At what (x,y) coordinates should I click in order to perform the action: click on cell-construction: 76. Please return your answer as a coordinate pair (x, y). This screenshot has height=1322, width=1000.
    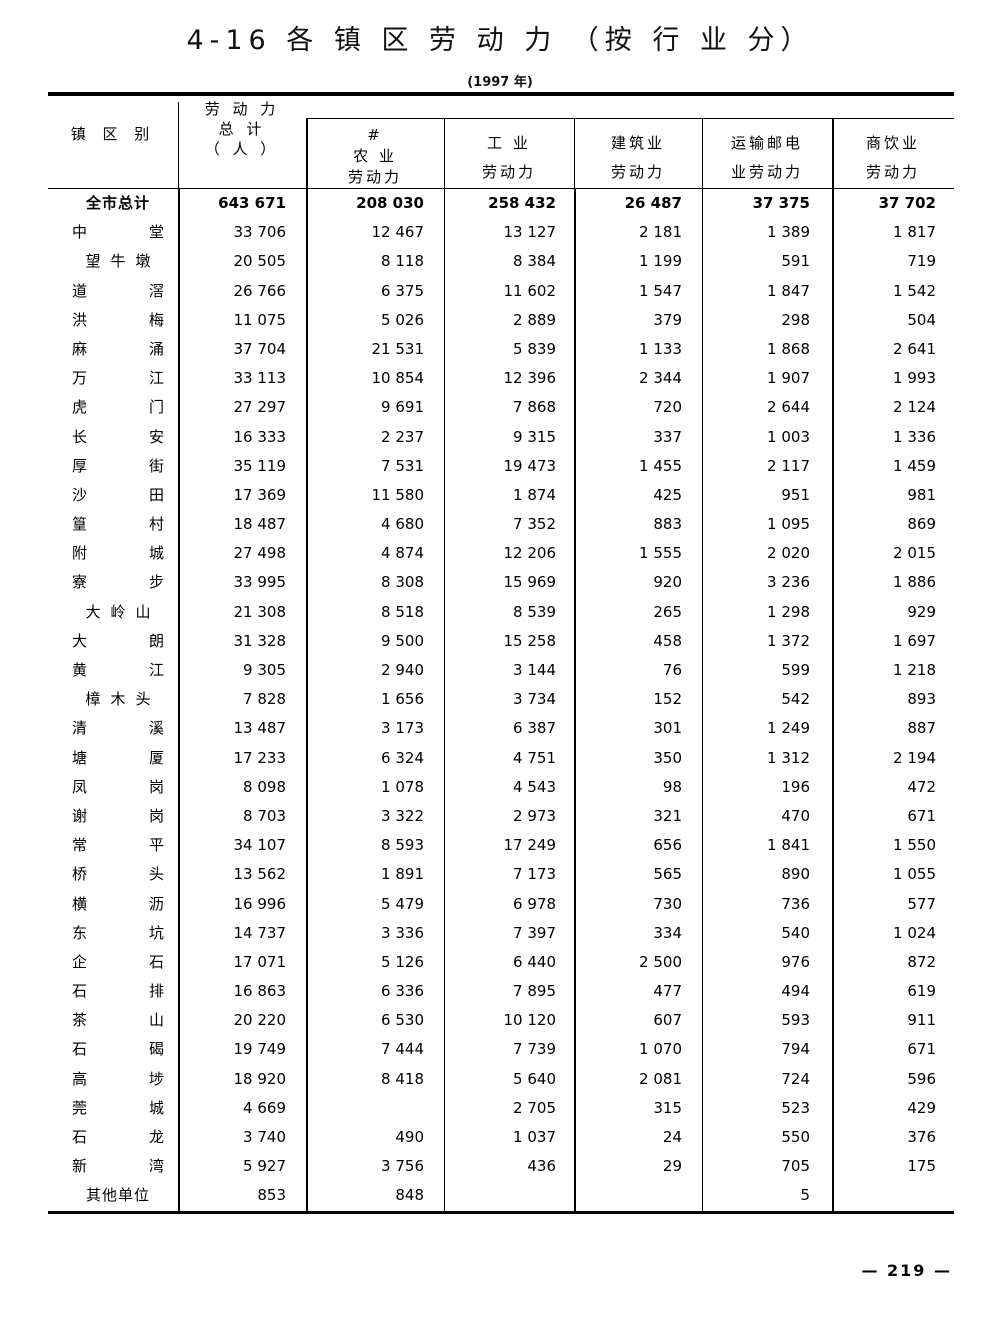
    Looking at the image, I should click on (672, 670).